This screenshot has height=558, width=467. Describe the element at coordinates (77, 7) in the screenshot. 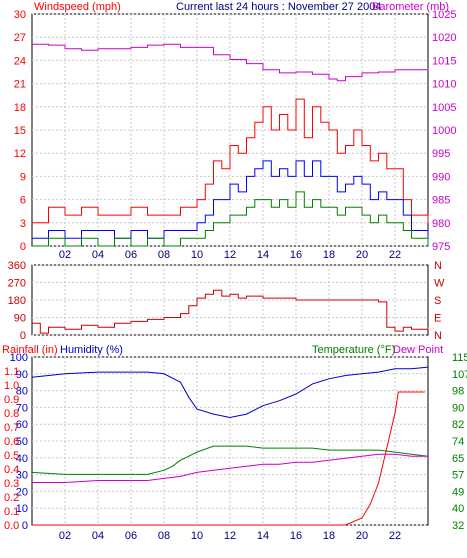

I see `windspeed-axis-title: Windspeed (mph)` at that location.